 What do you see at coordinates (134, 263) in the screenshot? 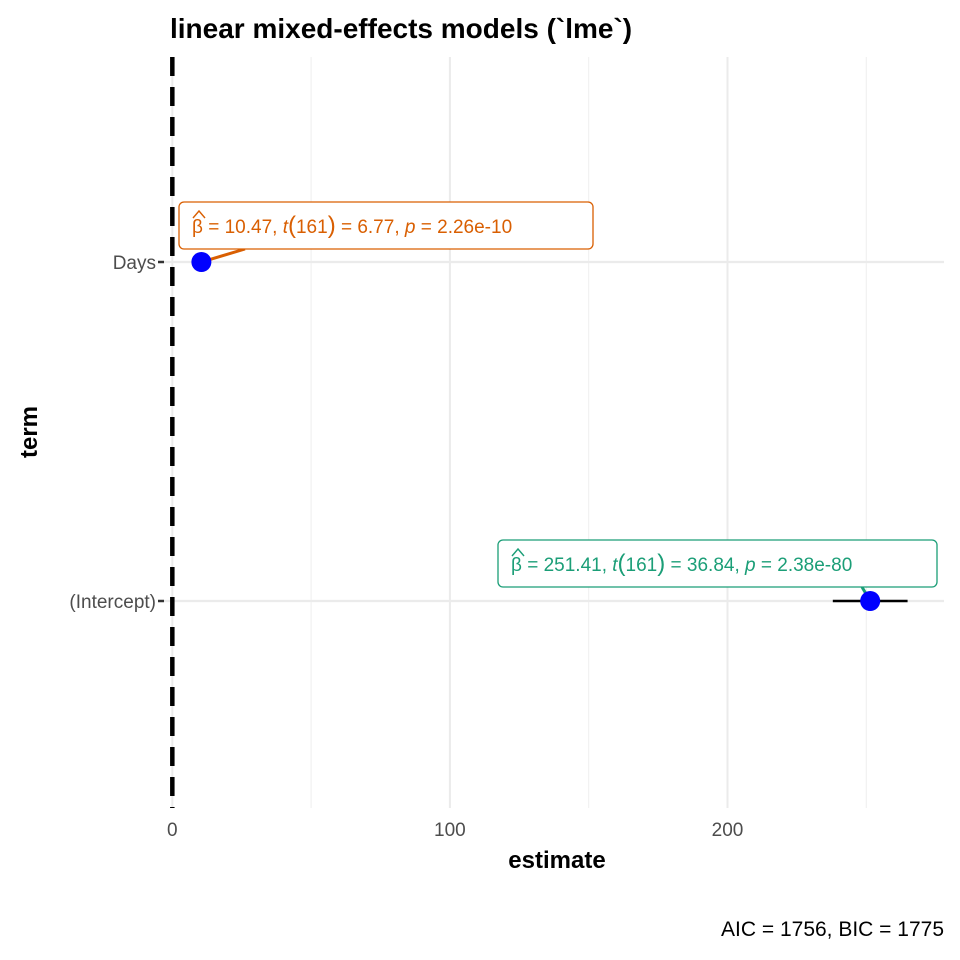
I see `y-tick-label: Days` at bounding box center [134, 263].